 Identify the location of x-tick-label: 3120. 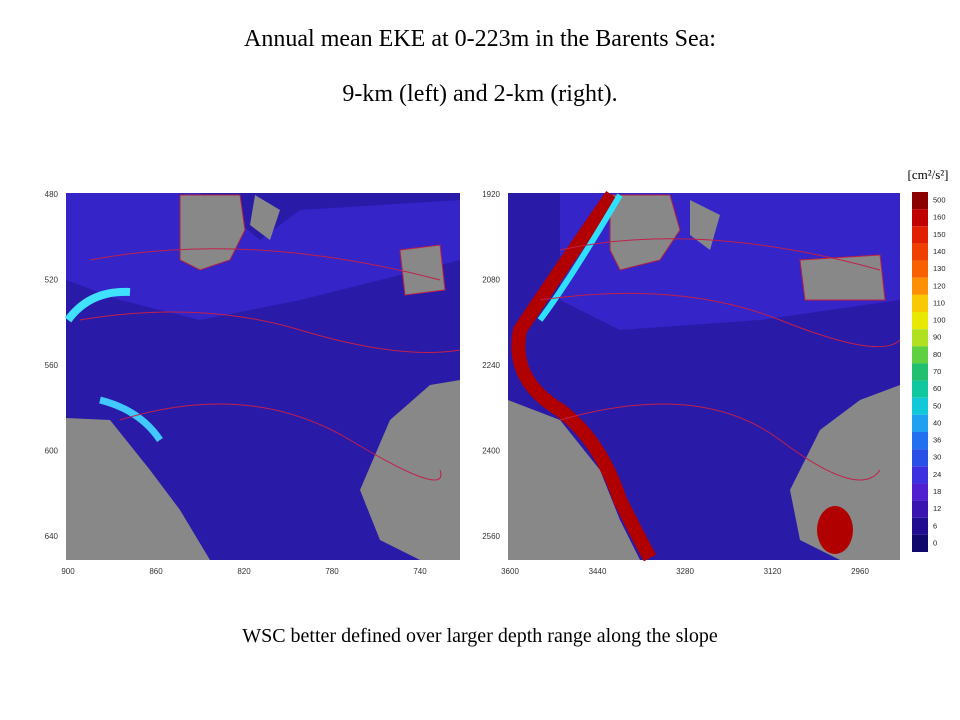
(773, 571).